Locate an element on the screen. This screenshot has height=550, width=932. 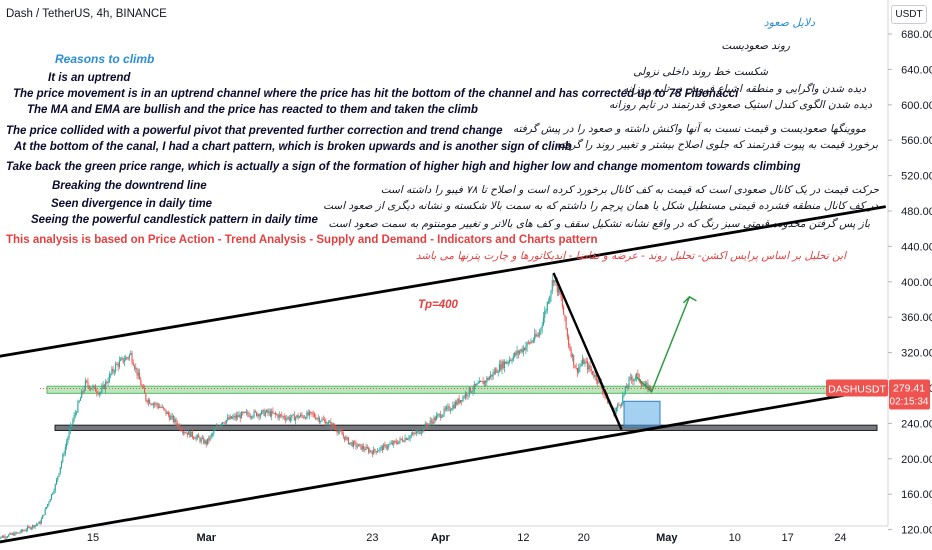
price-zones is located at coordinates (462, 408).